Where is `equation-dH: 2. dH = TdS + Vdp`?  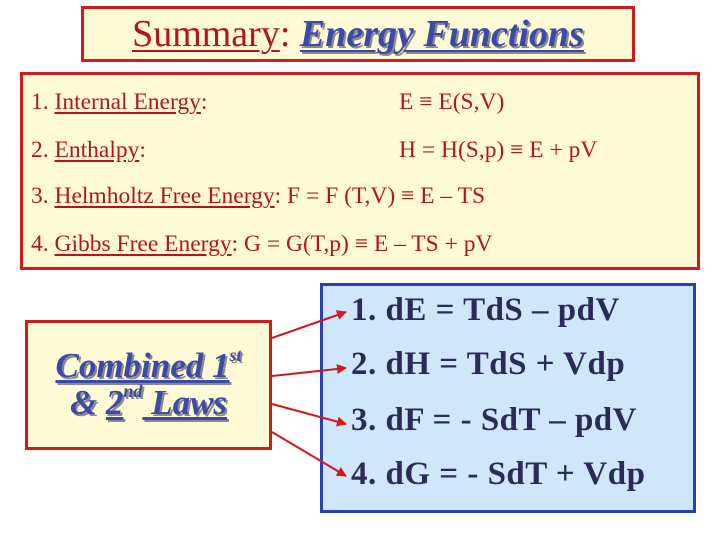
equation-dH: 2. dH = TdS + Vdp is located at coordinates (488, 364).